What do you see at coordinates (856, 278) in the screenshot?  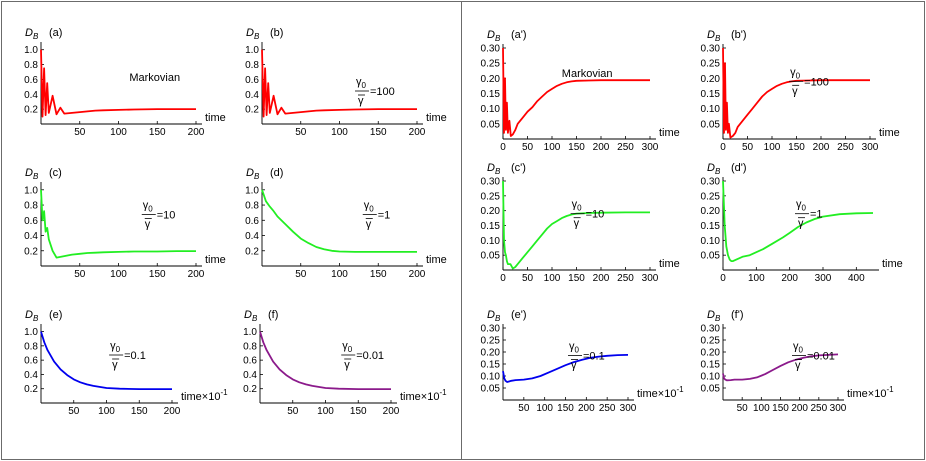 I see `x-tick-label: 400` at bounding box center [856, 278].